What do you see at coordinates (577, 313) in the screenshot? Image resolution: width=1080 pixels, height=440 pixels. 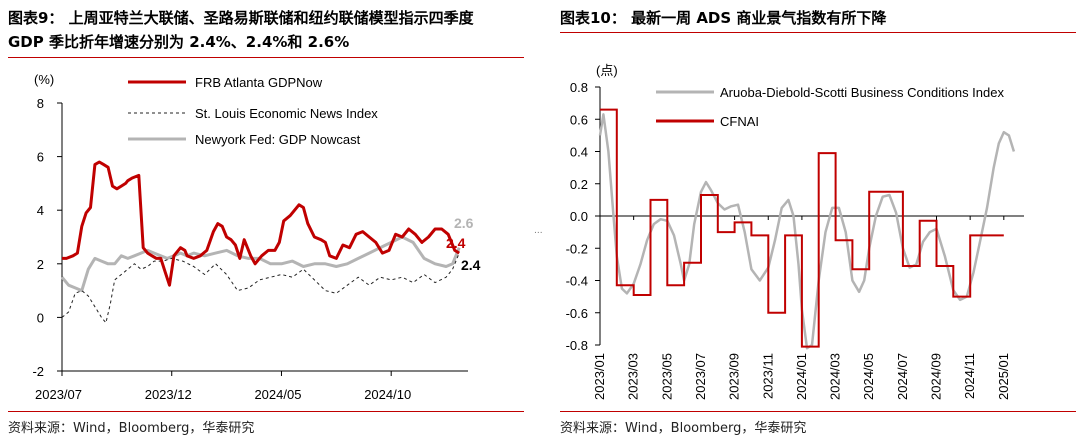 I see `right-y-tick-label: -0.6` at bounding box center [577, 313].